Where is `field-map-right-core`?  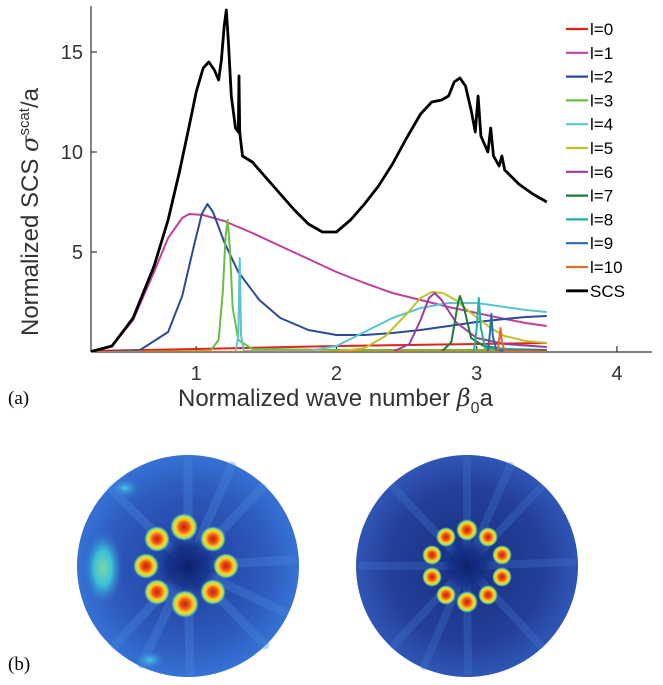 field-map-right-core is located at coordinates (467, 566).